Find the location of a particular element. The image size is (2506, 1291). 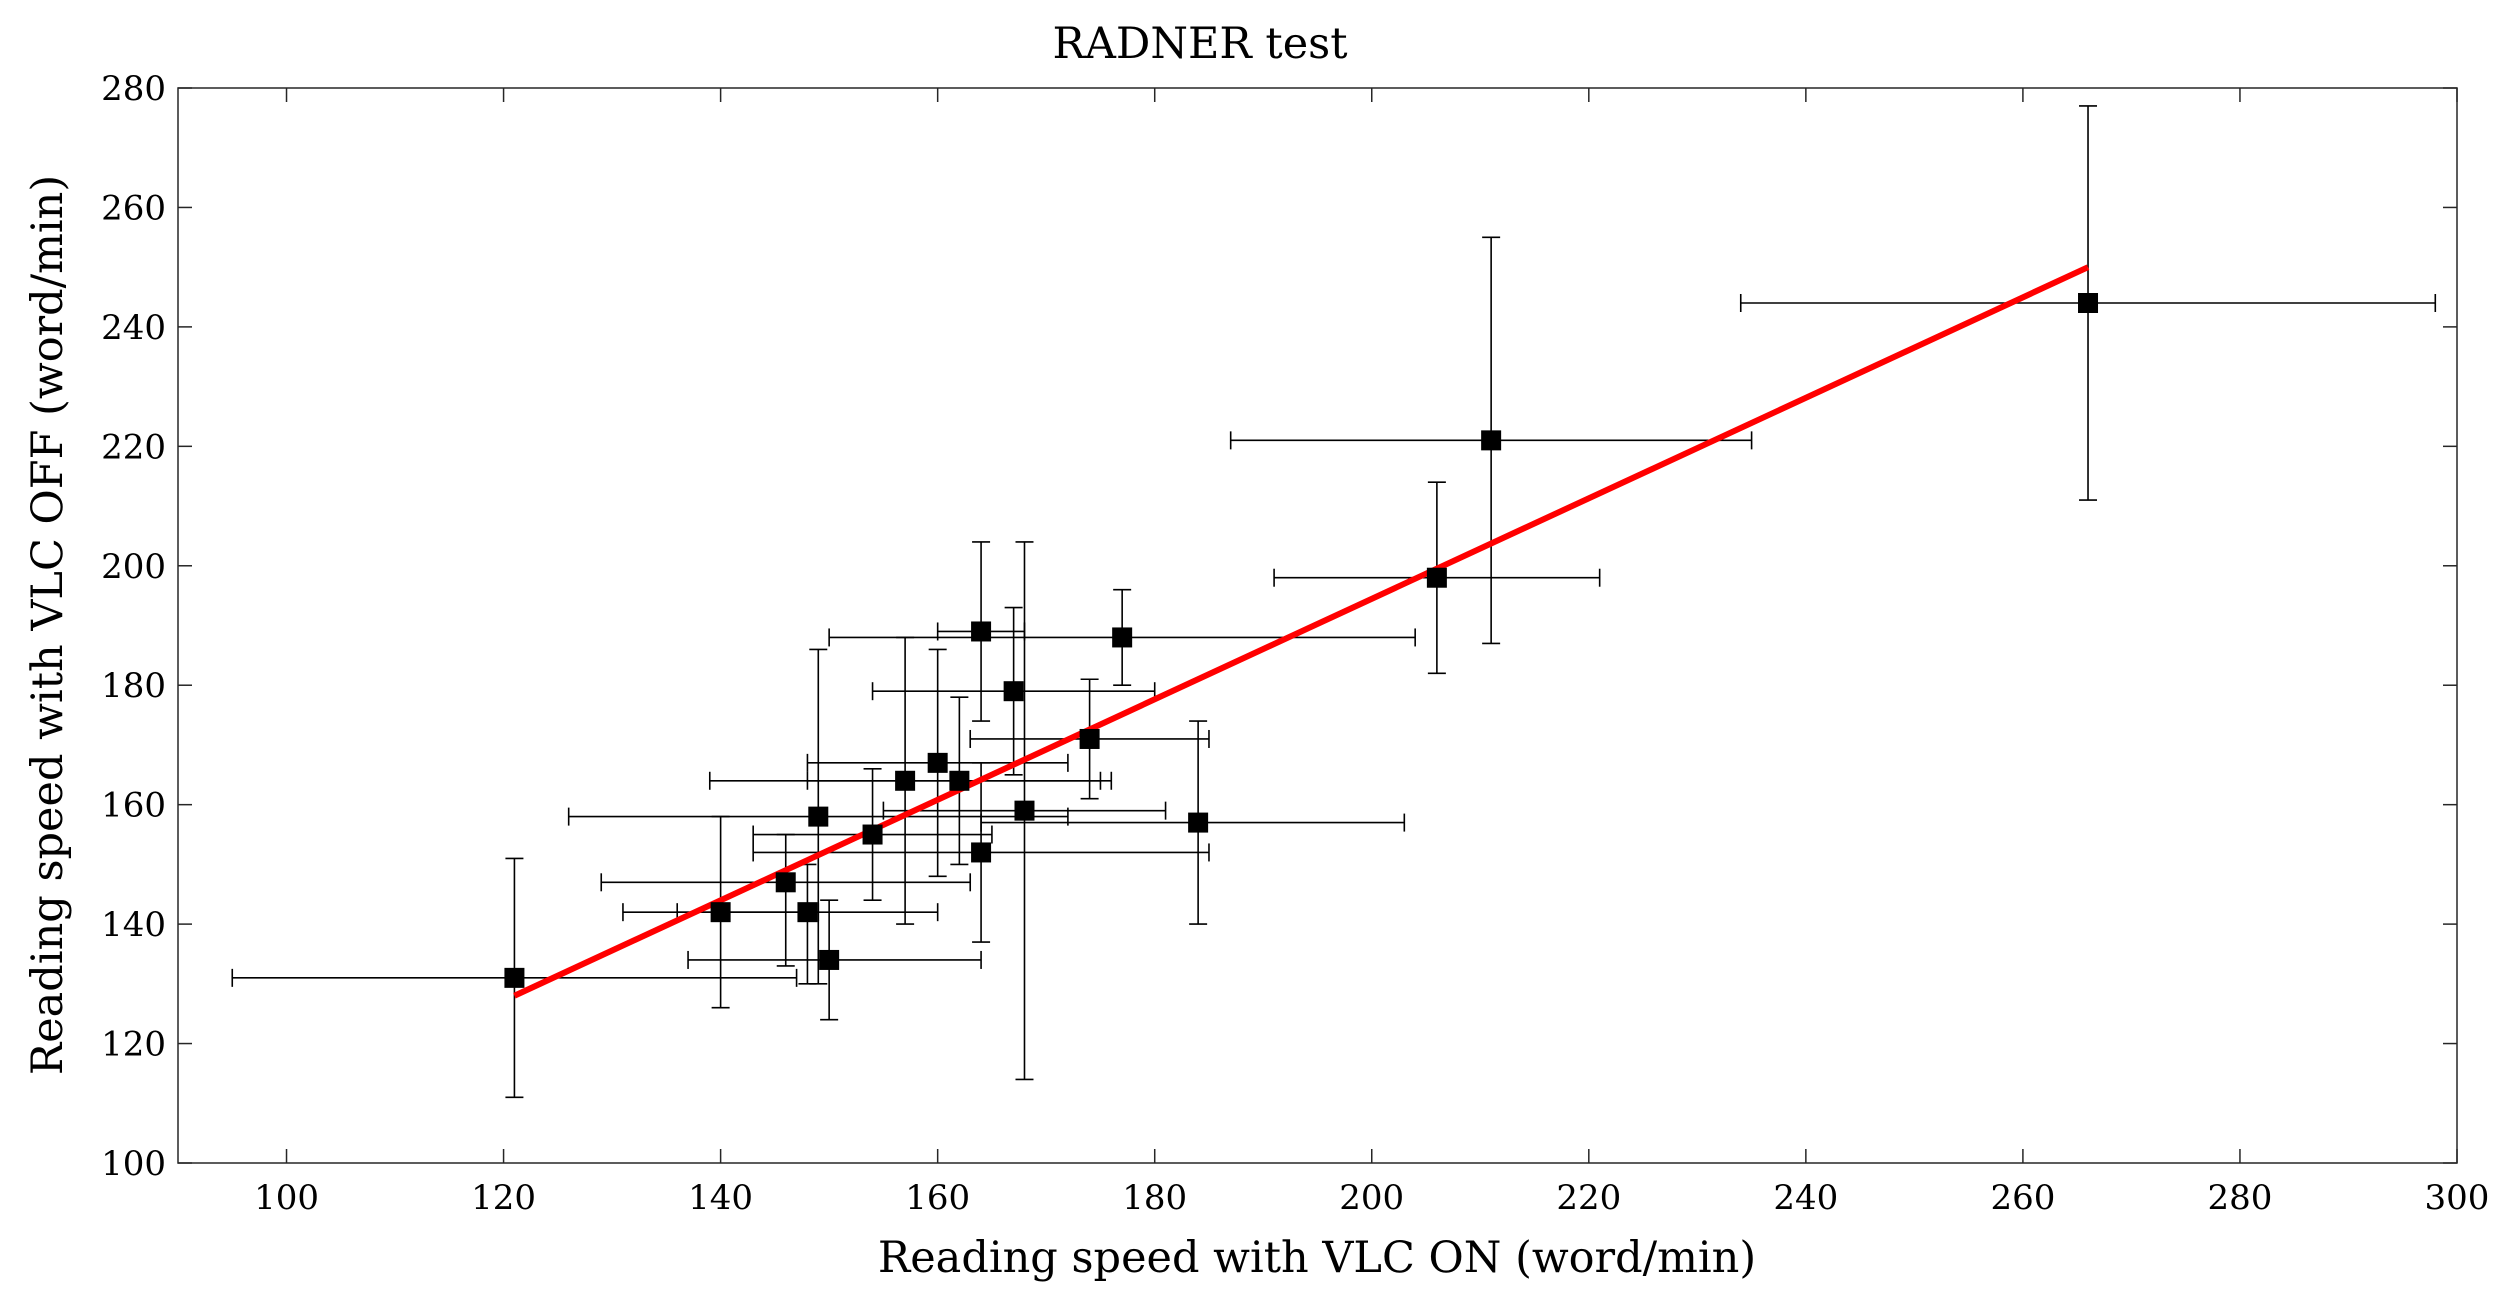

x-tick-label: 120 is located at coordinates (503, 1198).